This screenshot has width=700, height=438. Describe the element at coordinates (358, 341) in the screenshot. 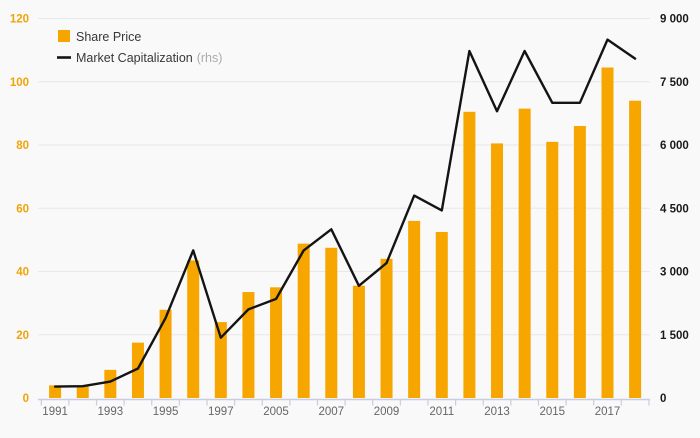

I see `bar-2008` at that location.